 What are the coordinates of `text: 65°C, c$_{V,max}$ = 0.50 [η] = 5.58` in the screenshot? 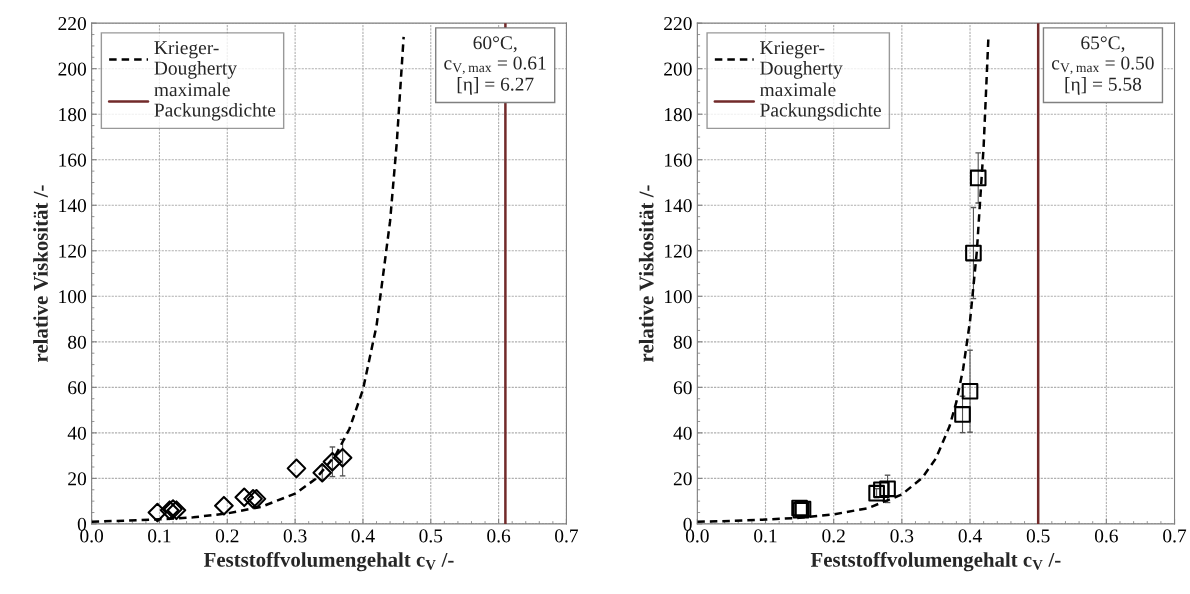 It's located at (1102, 65).